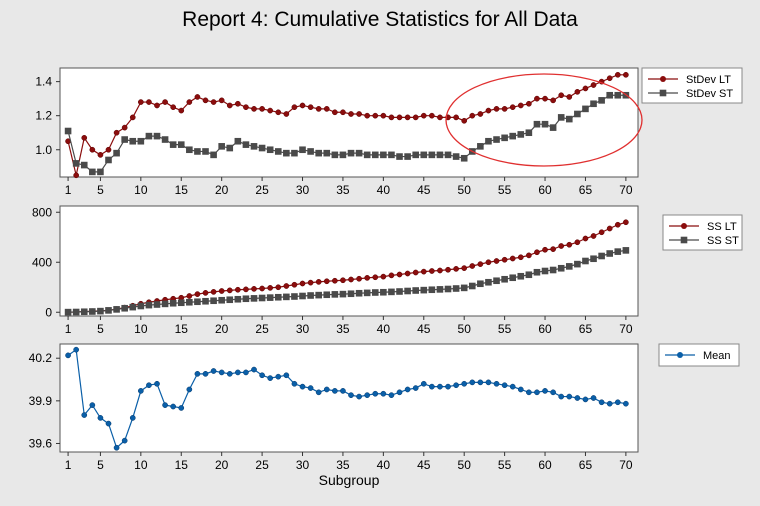  Describe the element at coordinates (544, 120) in the screenshot. I see `highlight-ellipse` at that location.